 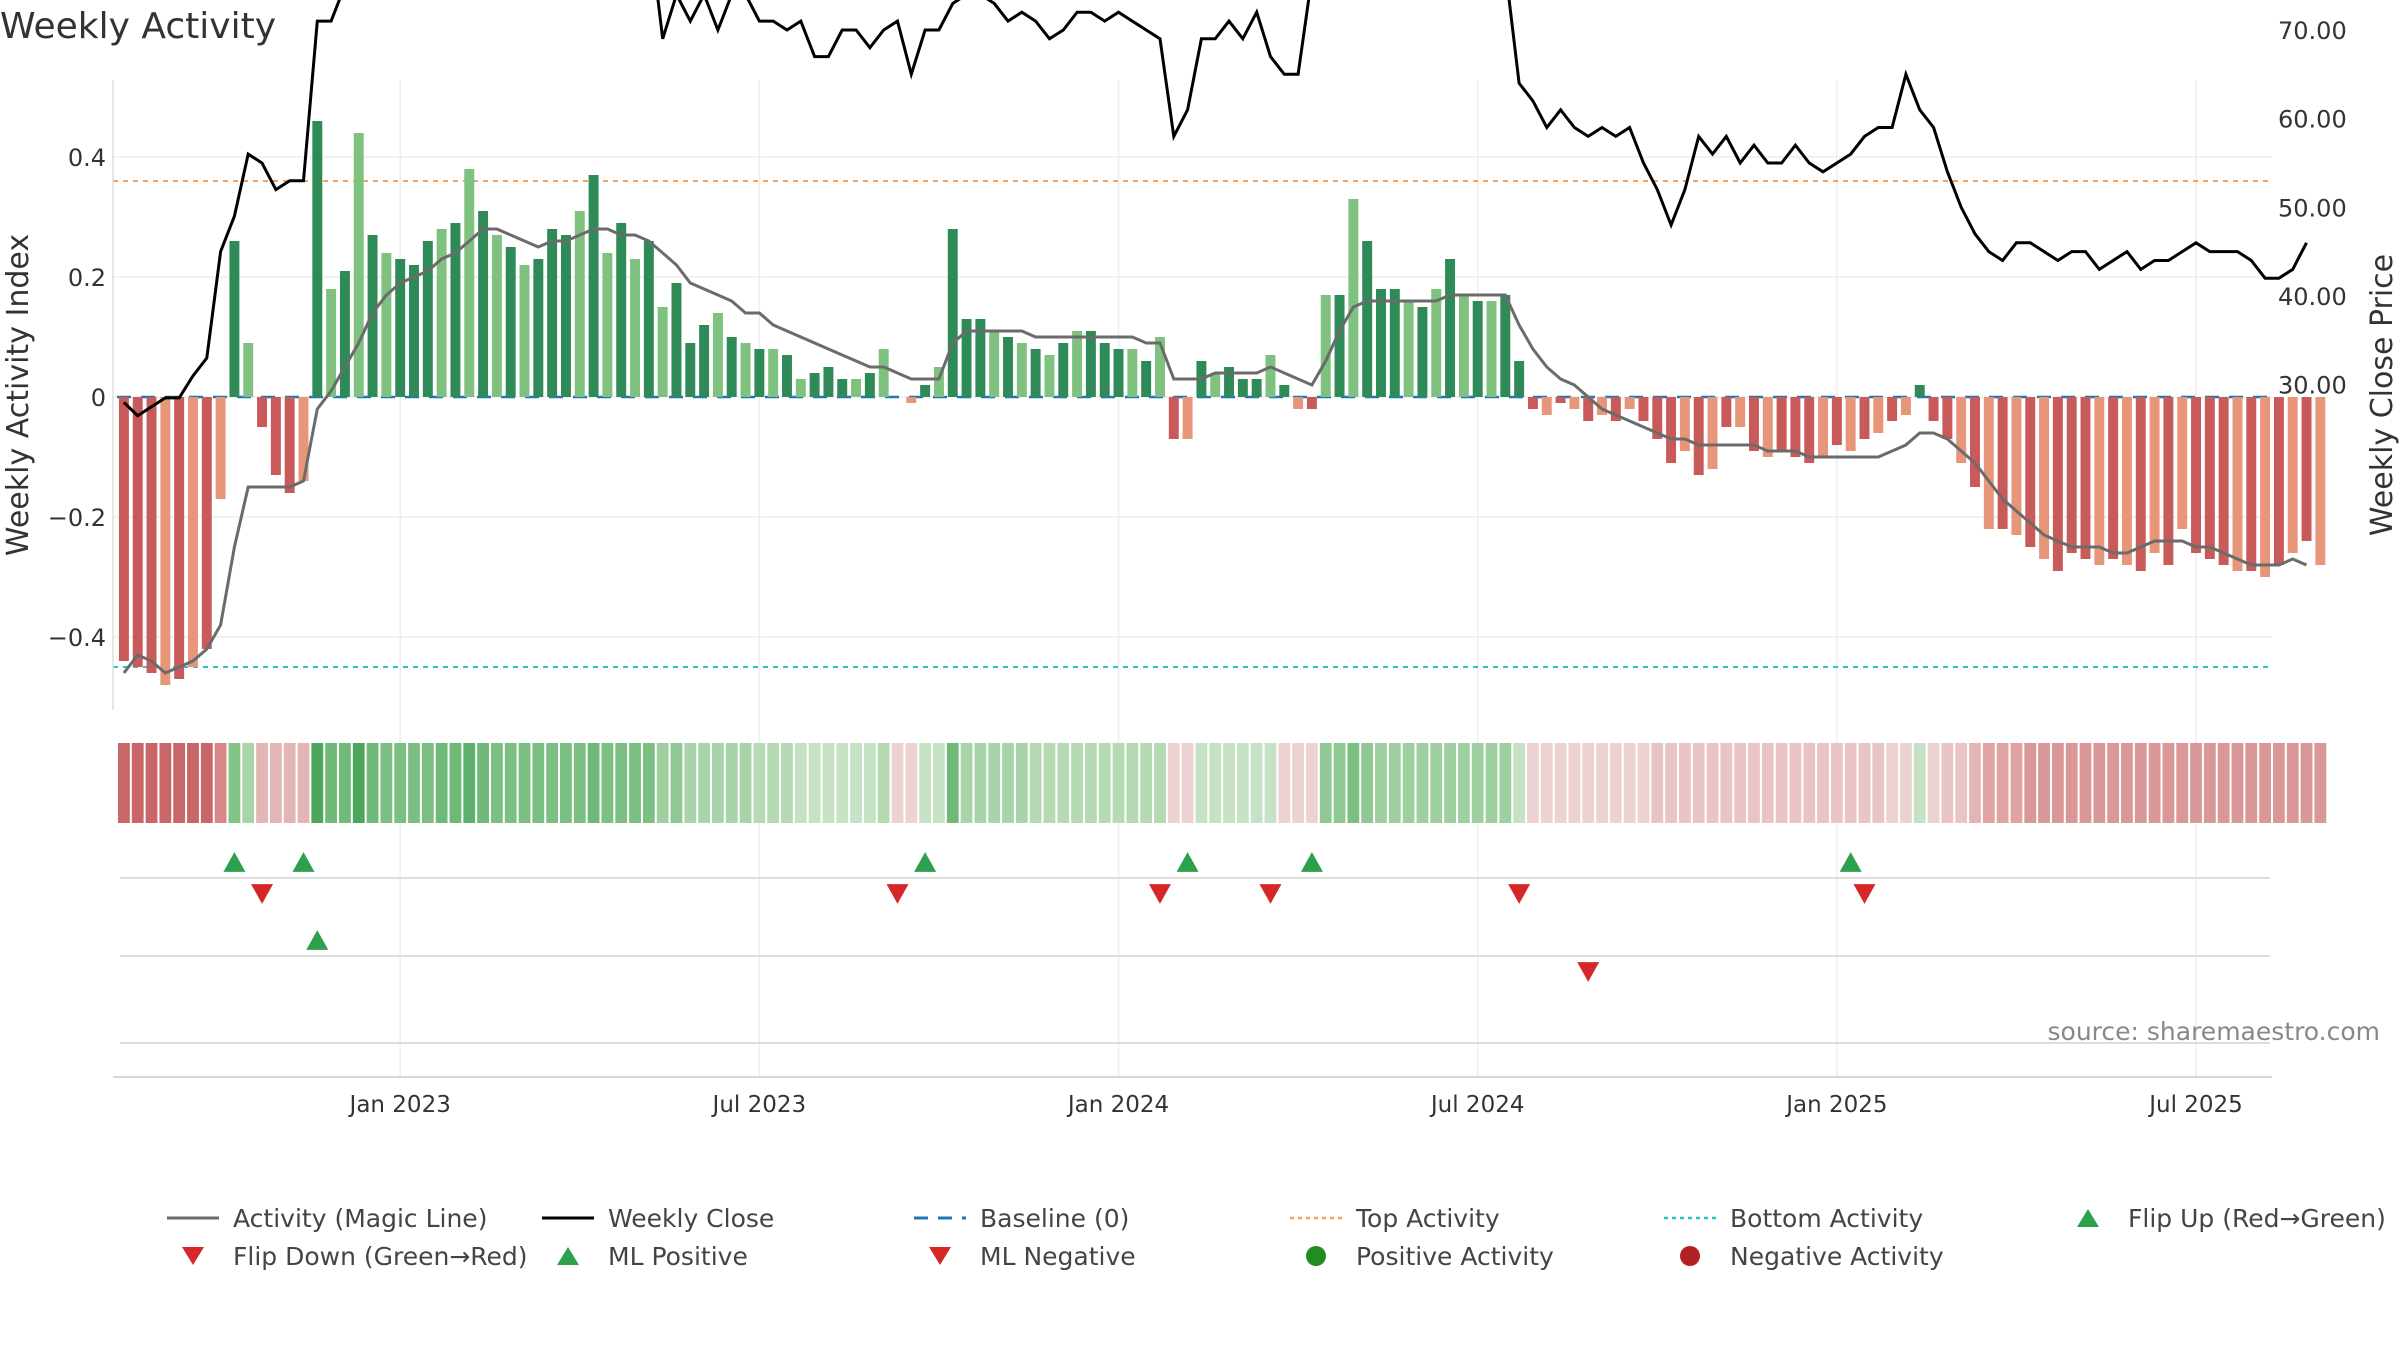 I want to click on y-tick-label: 0, so click(x=98, y=398).